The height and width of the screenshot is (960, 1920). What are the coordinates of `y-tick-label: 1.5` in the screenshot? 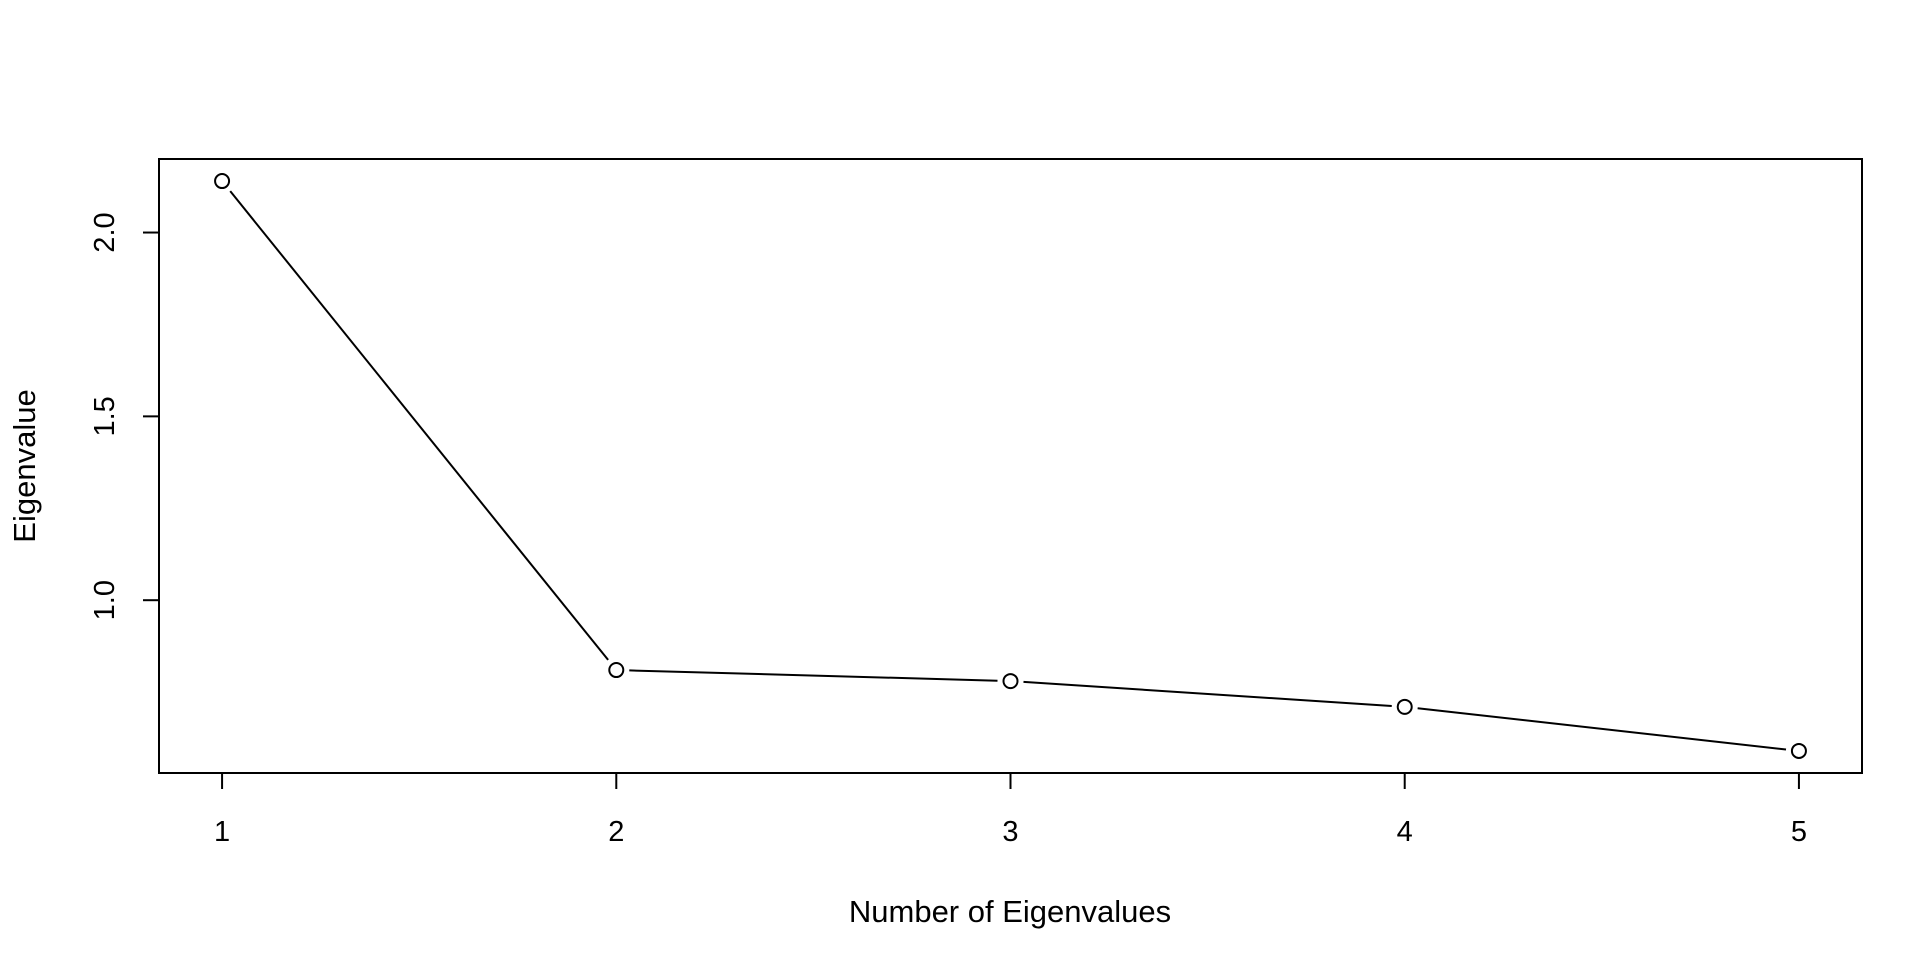 It's located at (105, 416).